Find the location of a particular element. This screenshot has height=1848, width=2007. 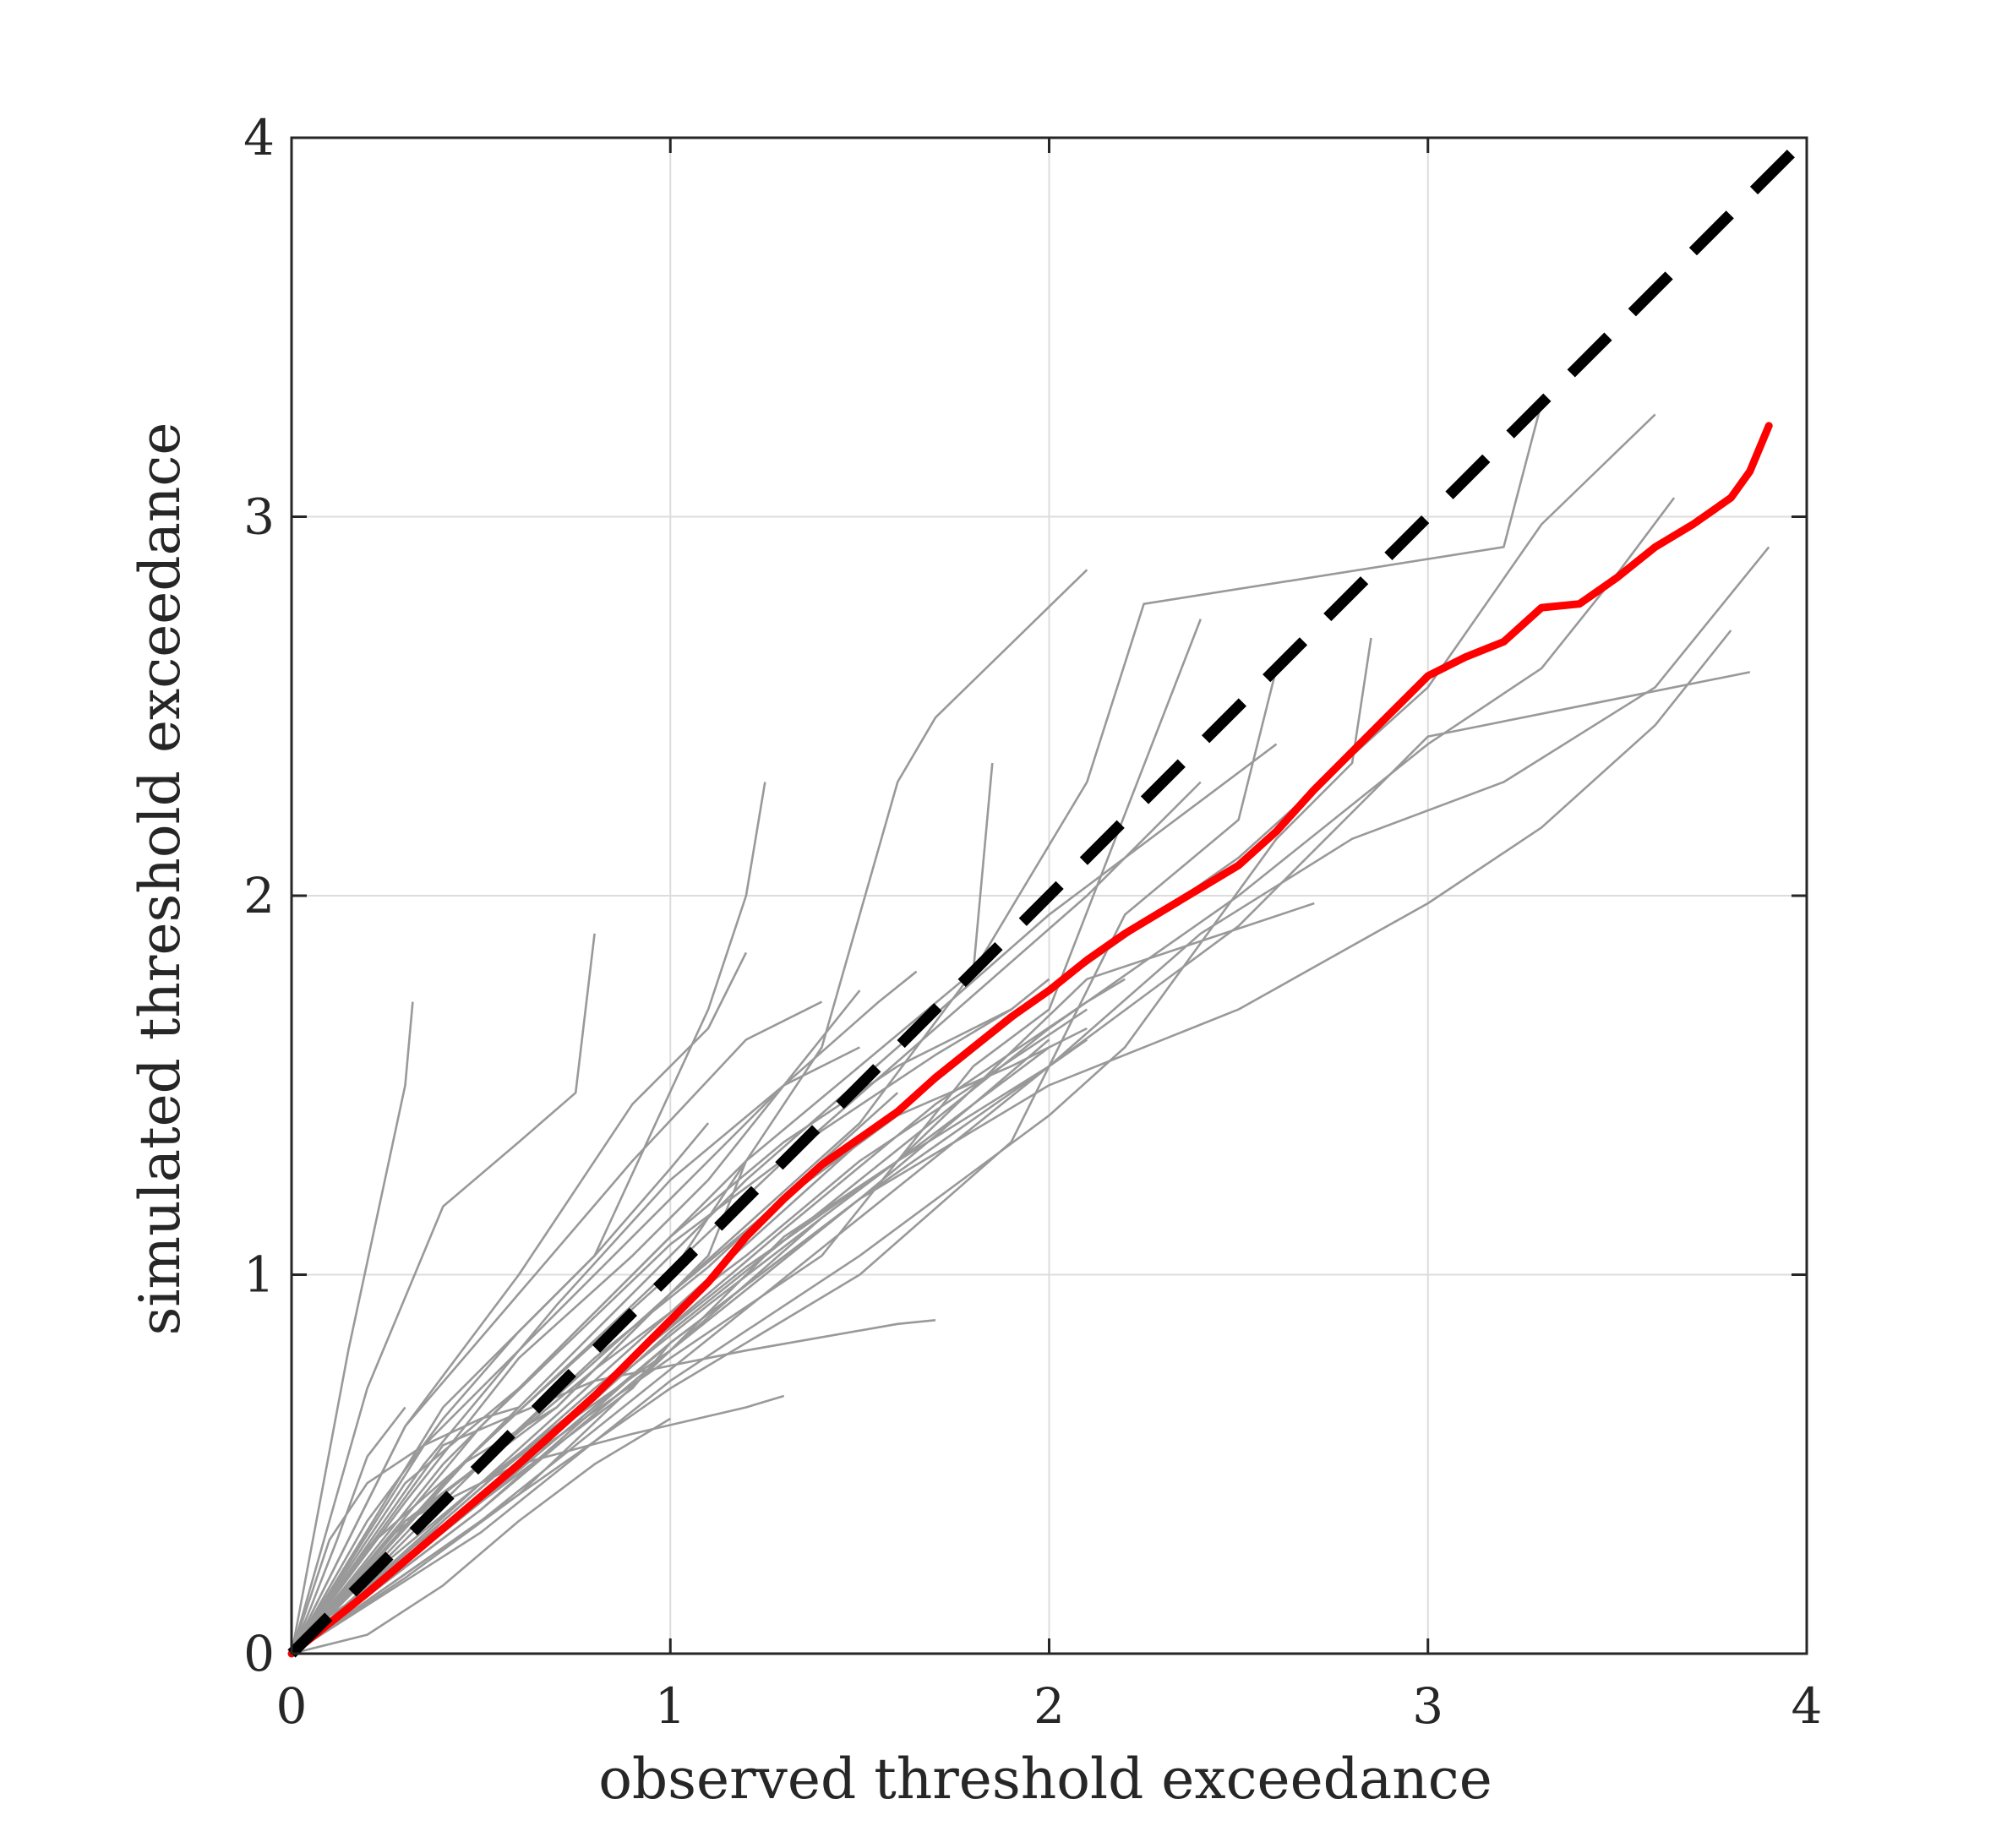

y-tick-label-1: 1 is located at coordinates (259, 1275).